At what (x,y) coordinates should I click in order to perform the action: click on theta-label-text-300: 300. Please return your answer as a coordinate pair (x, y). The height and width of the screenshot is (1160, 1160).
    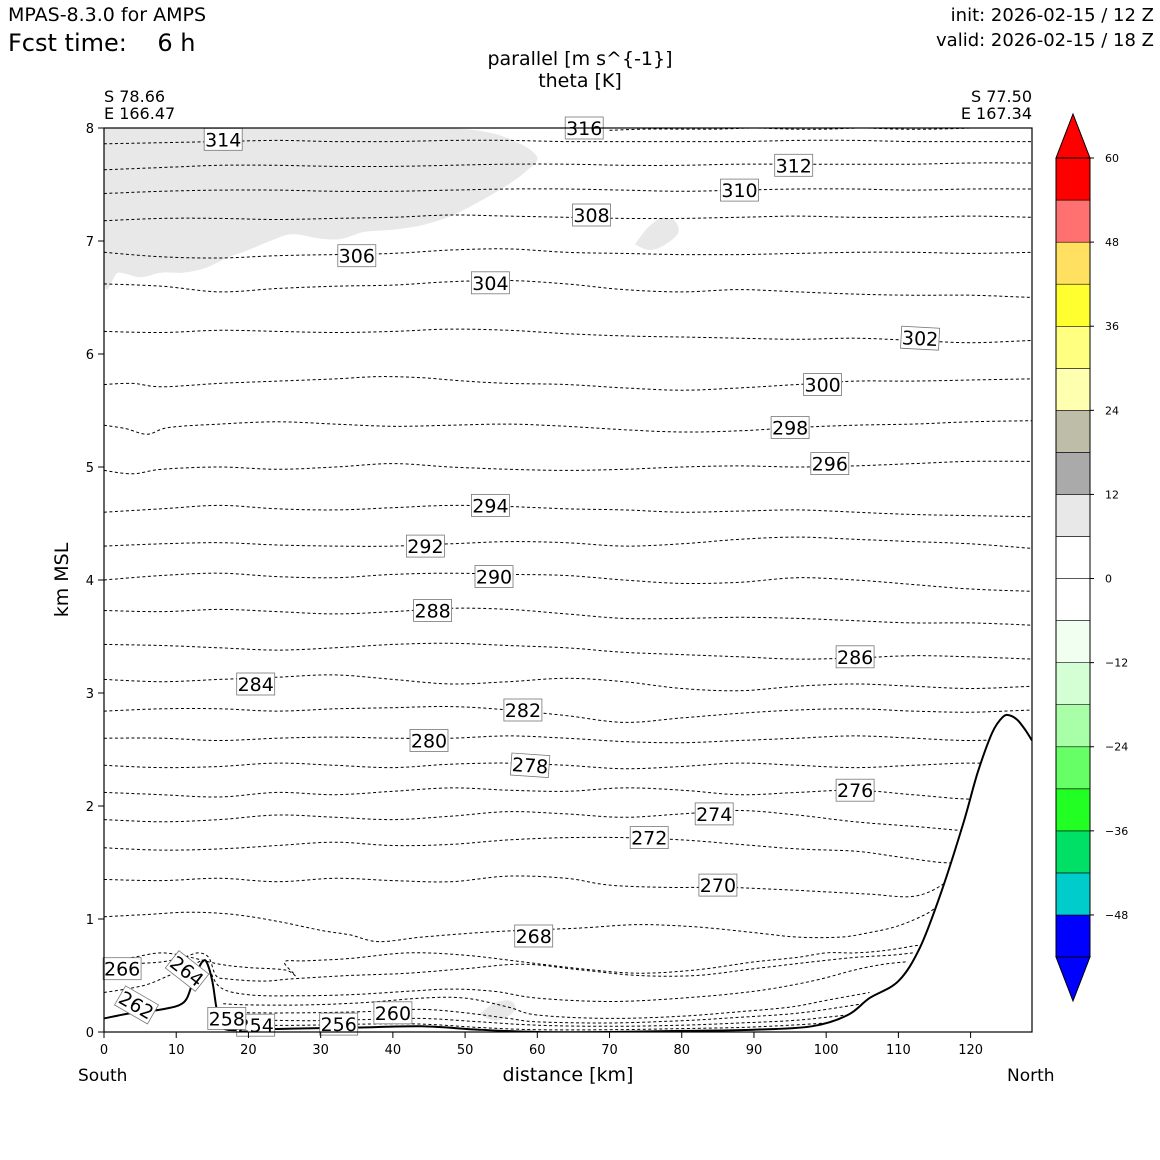
    Looking at the image, I should click on (822, 386).